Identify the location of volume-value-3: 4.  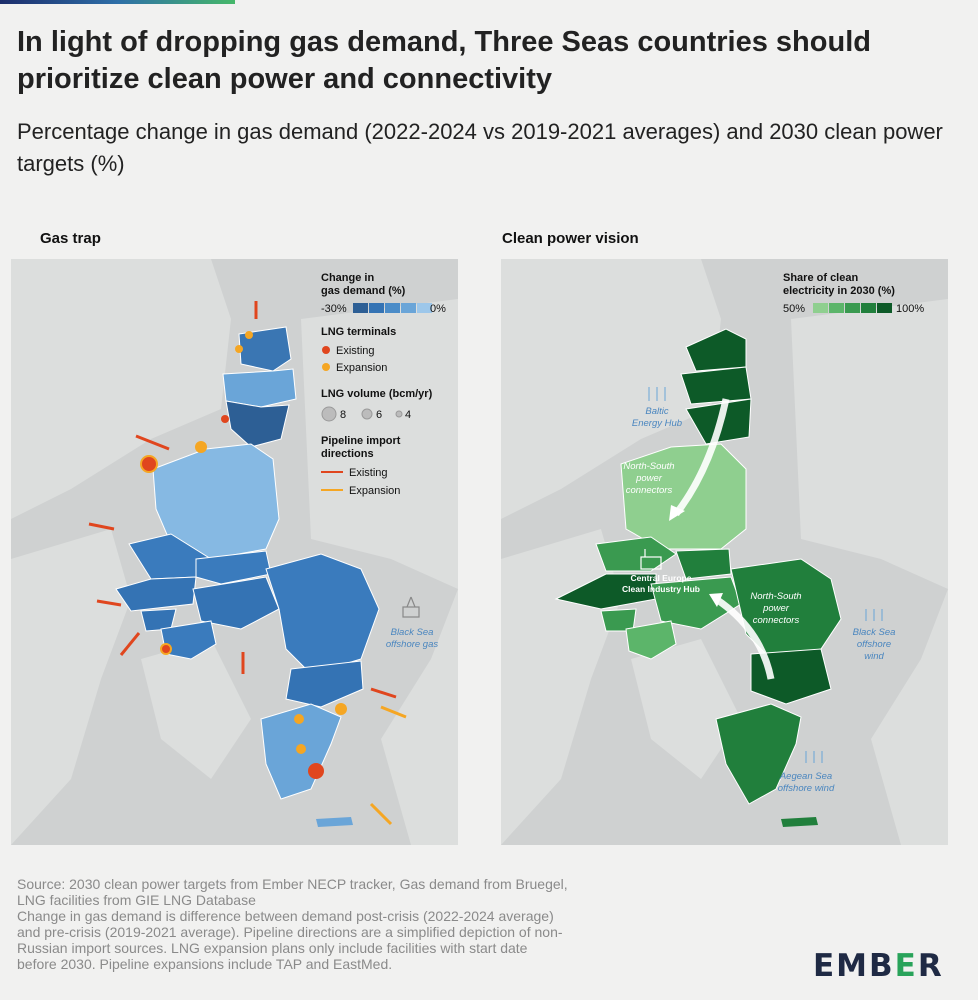
(408, 415).